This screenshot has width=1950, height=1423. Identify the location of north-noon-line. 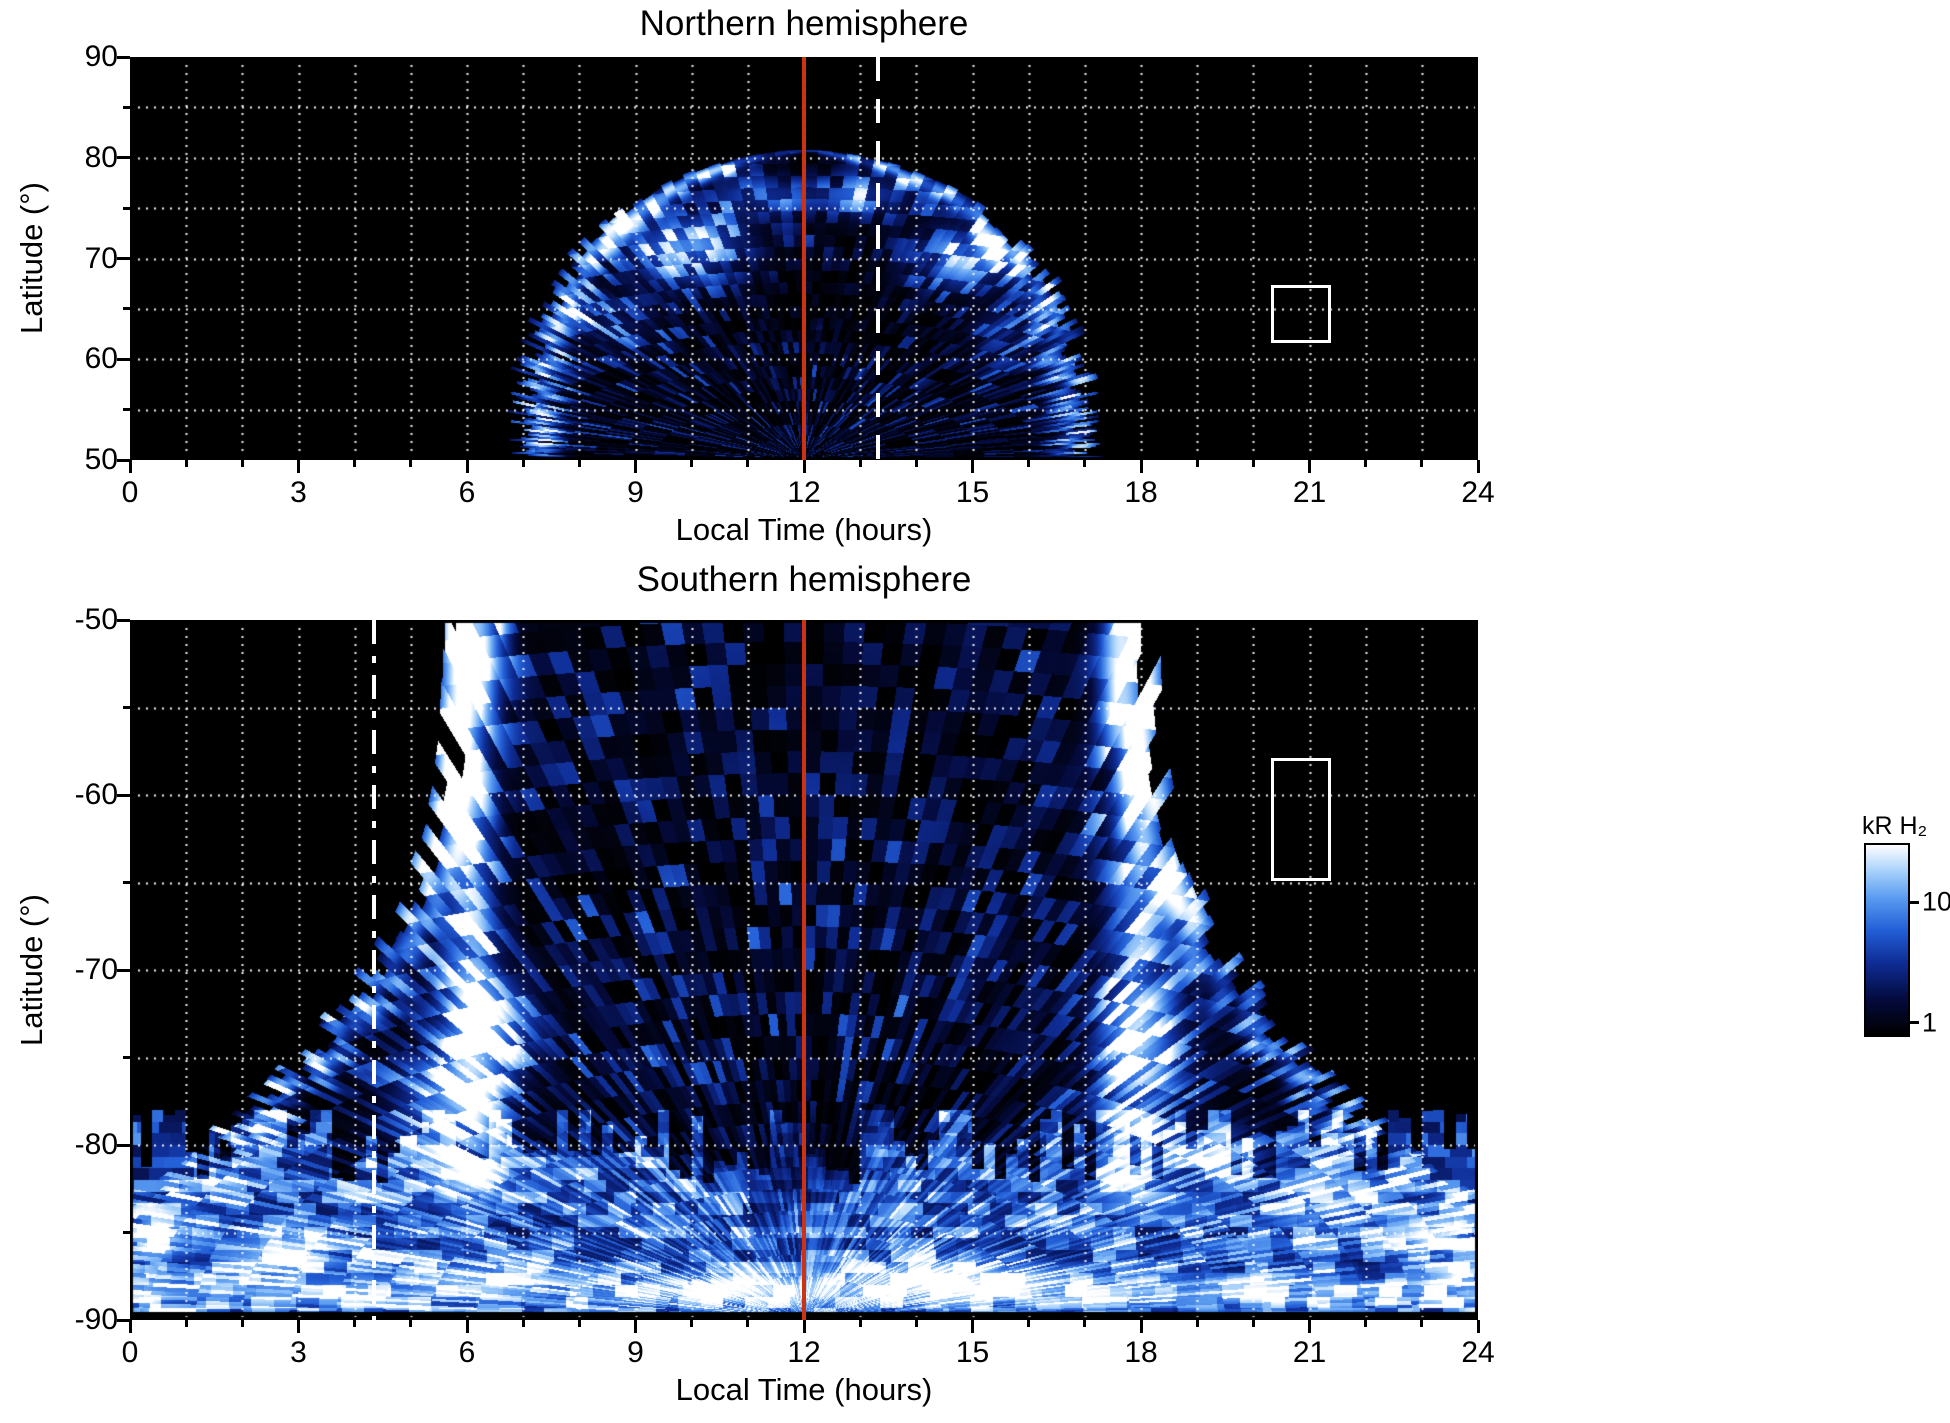
(804, 258).